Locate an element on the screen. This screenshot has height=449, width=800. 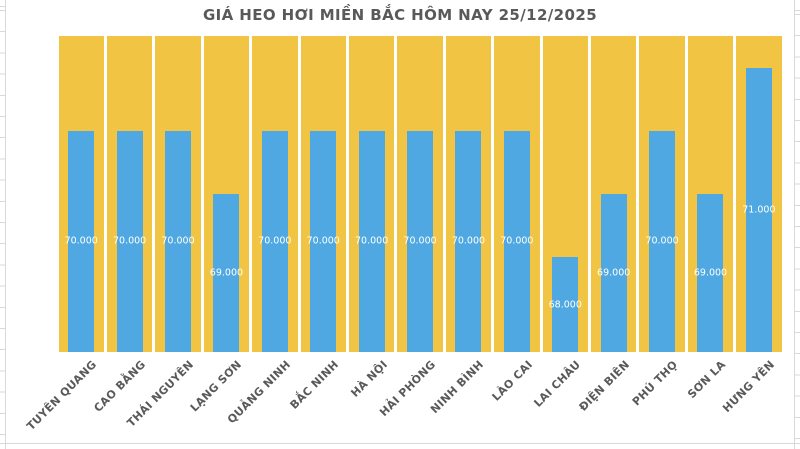
category-column: 71.000 is located at coordinates (759, 194).